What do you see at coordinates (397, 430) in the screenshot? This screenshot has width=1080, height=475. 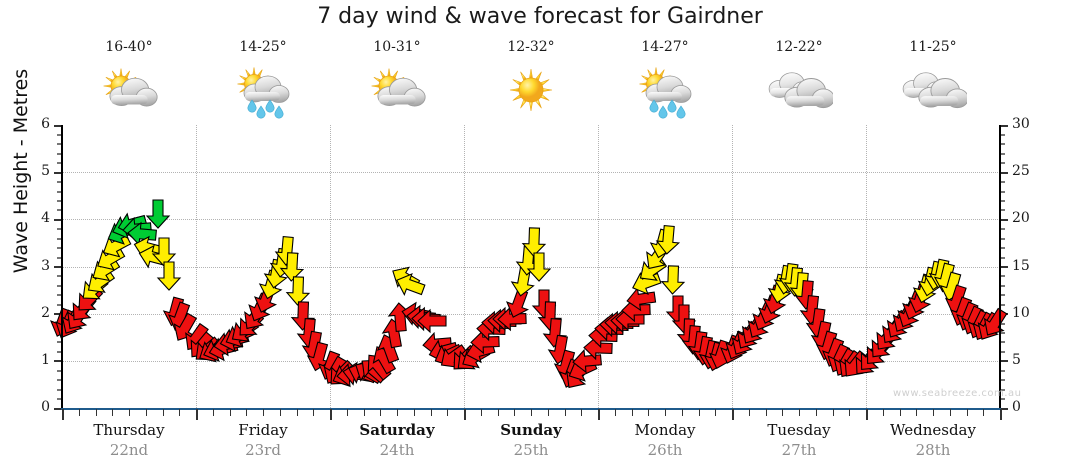 I see `day-name: Saturday` at bounding box center [397, 430].